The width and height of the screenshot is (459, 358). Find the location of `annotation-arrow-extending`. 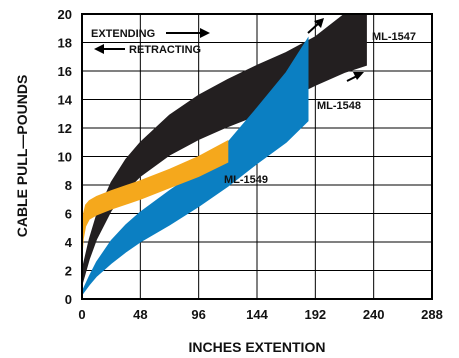

annotation-arrow-extending is located at coordinates (315, 26).